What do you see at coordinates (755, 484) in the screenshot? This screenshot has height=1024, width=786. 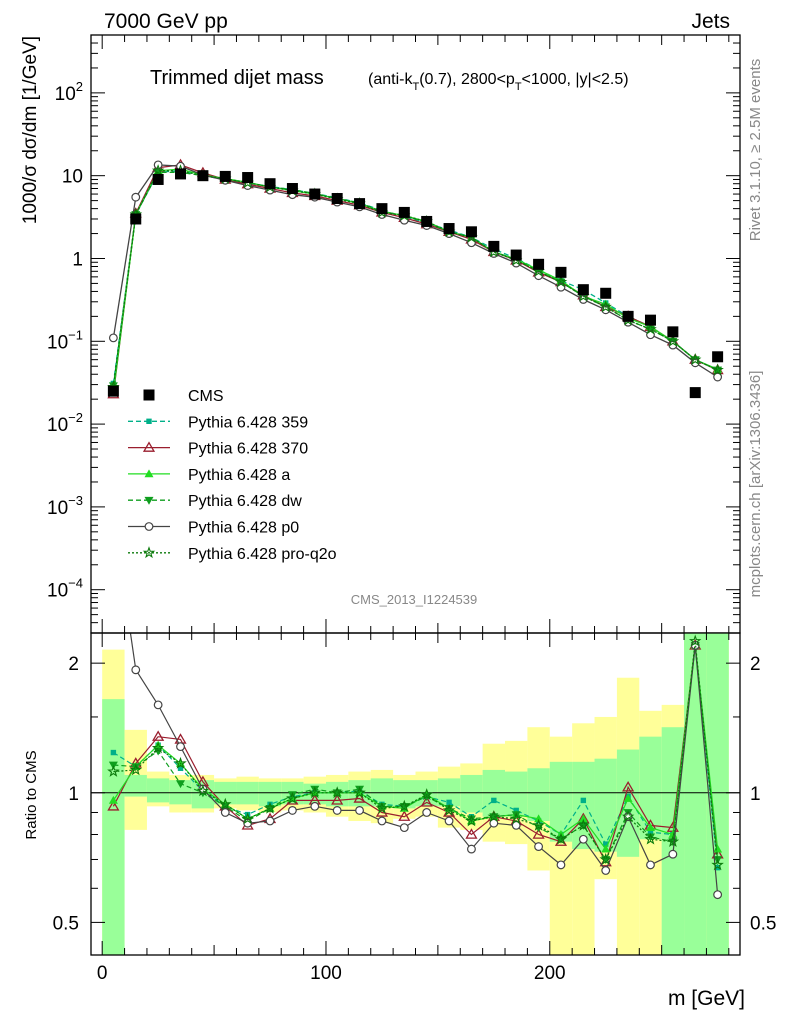 I see `mcplots-info: mcplots.cern.ch [arXiv:1306.3436]` at bounding box center [755, 484].